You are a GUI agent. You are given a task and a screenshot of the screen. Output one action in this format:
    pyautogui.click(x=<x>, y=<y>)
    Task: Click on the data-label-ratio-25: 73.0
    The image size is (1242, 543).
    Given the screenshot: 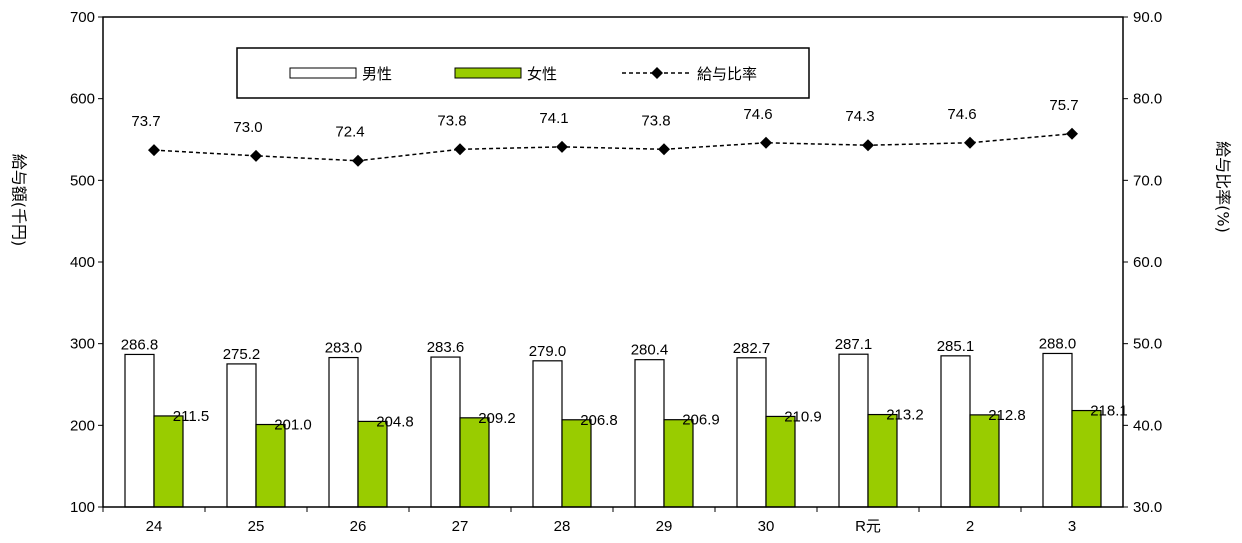 What is the action you would take?
    pyautogui.click(x=247, y=127)
    